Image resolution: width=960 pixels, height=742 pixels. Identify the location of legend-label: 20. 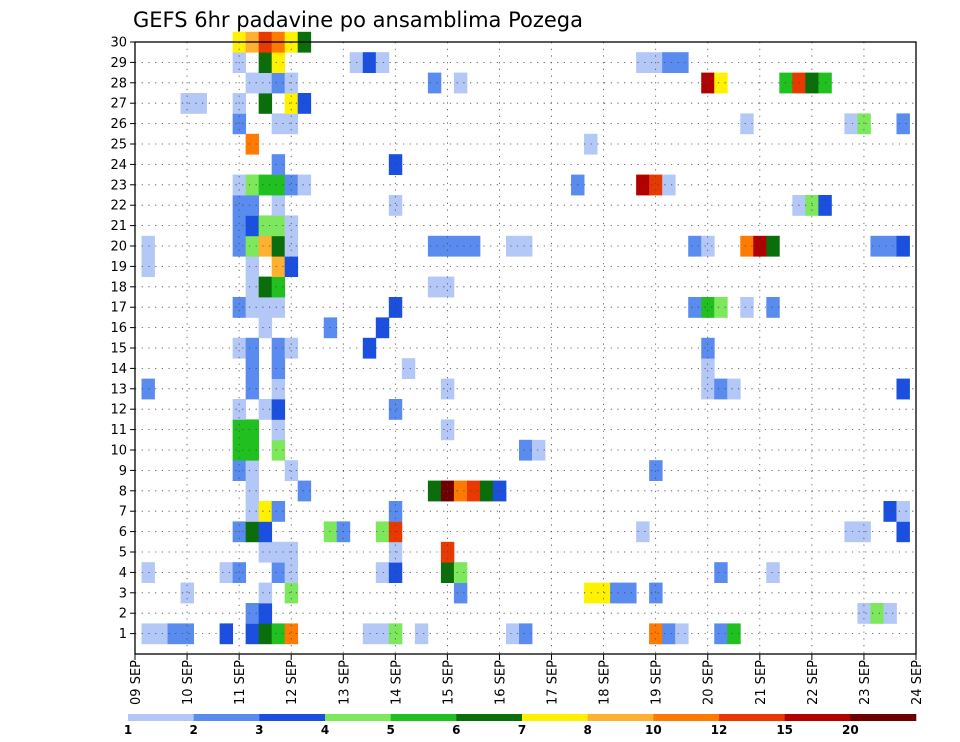
(850, 730).